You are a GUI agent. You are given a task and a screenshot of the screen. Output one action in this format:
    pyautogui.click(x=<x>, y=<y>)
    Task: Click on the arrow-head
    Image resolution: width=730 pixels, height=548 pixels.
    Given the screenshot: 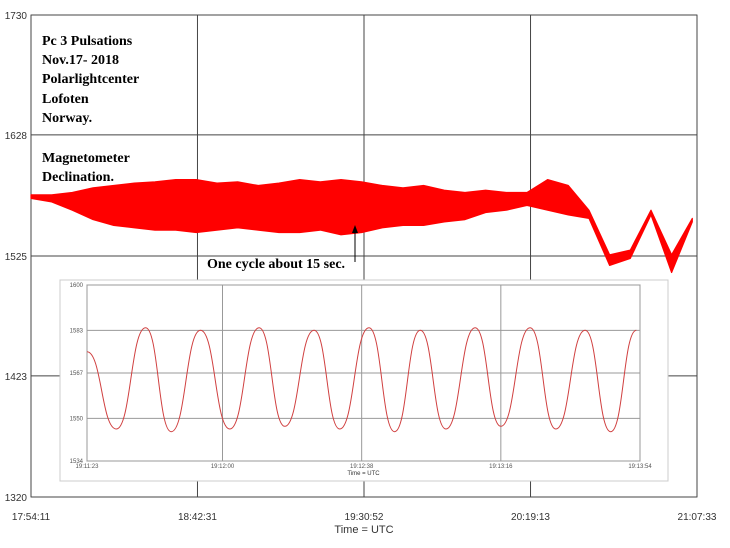 What is the action you would take?
    pyautogui.click(x=355, y=229)
    